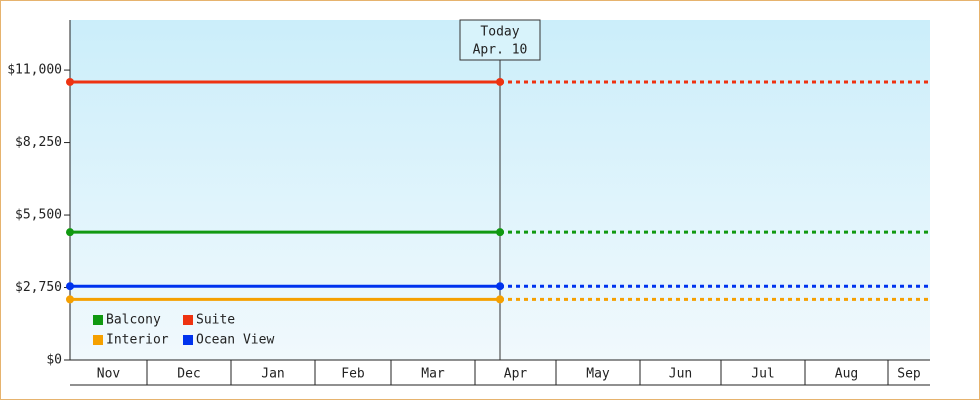 The width and height of the screenshot is (980, 400). Describe the element at coordinates (909, 374) in the screenshot. I see `x-tick-label: Sep` at that location.